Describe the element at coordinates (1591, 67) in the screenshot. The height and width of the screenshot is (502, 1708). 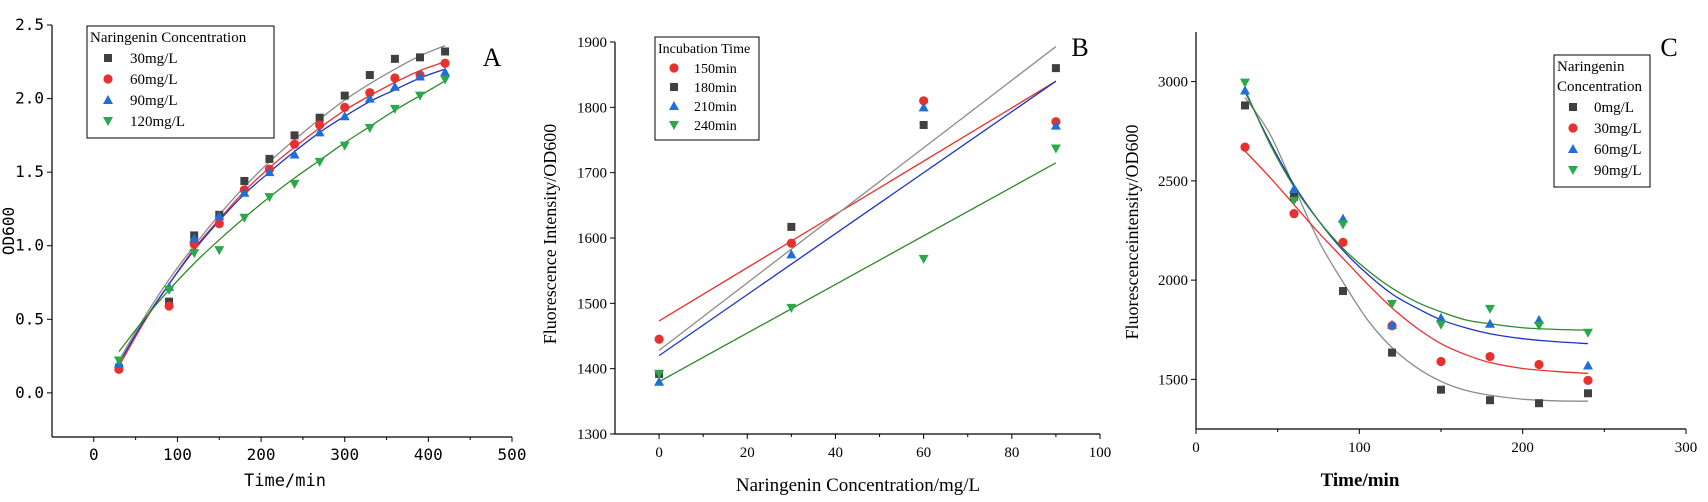
I see `panel-c-legend-title: Naringenin` at that location.